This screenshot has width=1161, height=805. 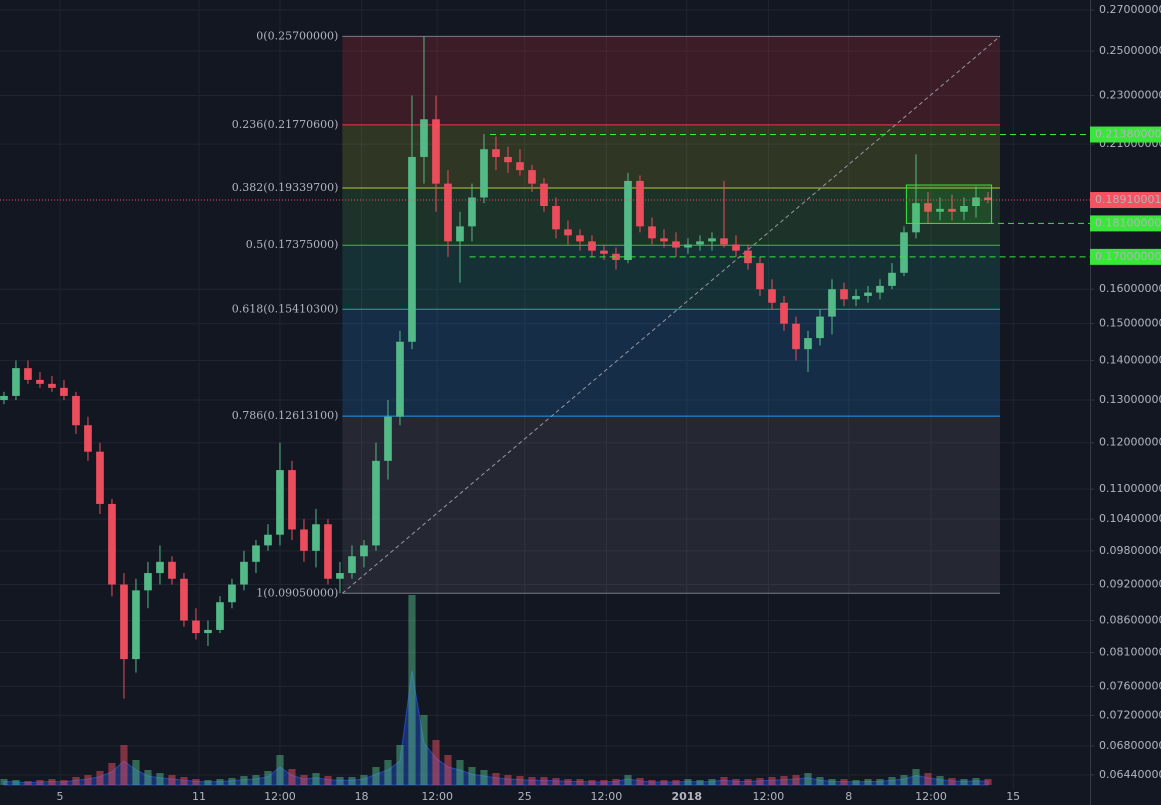 What do you see at coordinates (1130, 651) in the screenshot?
I see `y-tick-label: 0.08100000` at bounding box center [1130, 651].